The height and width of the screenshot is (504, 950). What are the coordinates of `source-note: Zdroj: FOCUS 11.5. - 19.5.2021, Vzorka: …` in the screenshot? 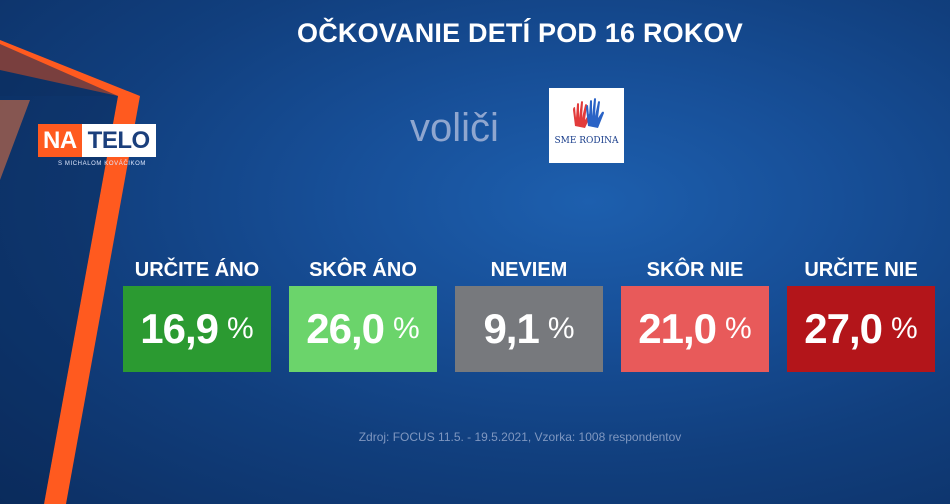 It's located at (520, 437).